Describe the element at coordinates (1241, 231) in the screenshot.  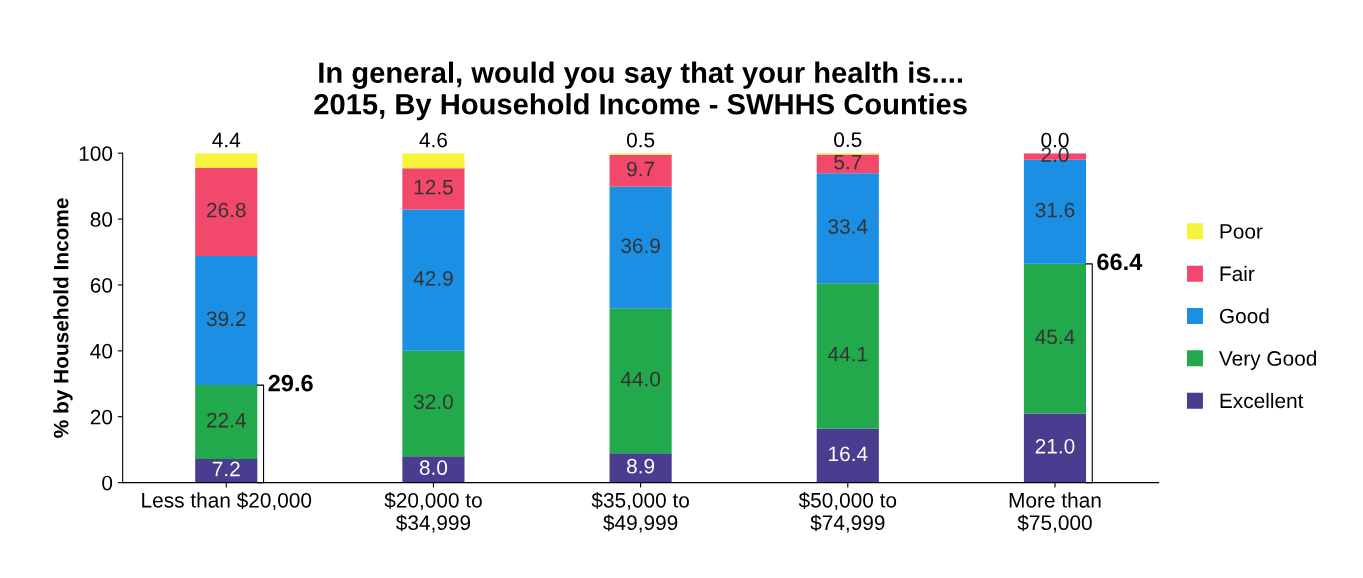
I see `legend-label: Poor` at that location.